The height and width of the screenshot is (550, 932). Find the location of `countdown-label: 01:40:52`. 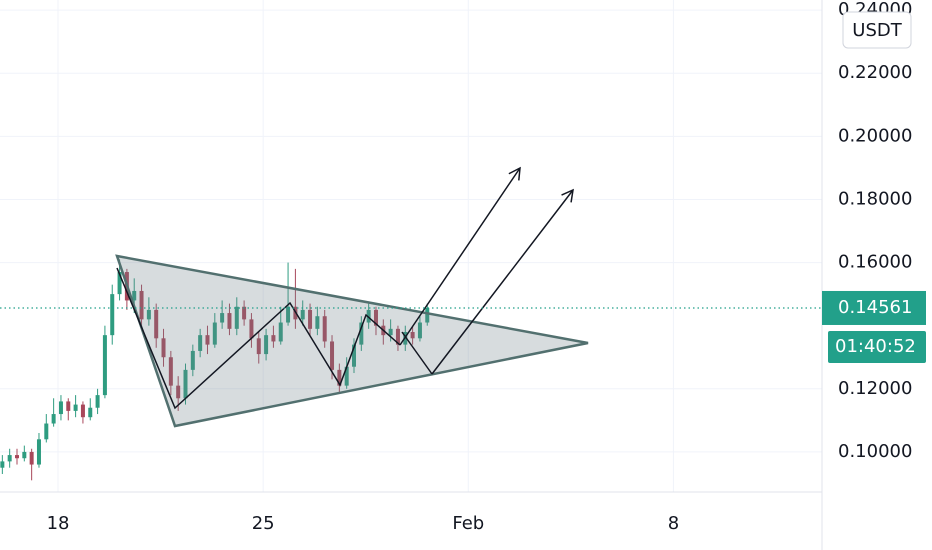

countdown-label: 01:40:52 is located at coordinates (875, 346).